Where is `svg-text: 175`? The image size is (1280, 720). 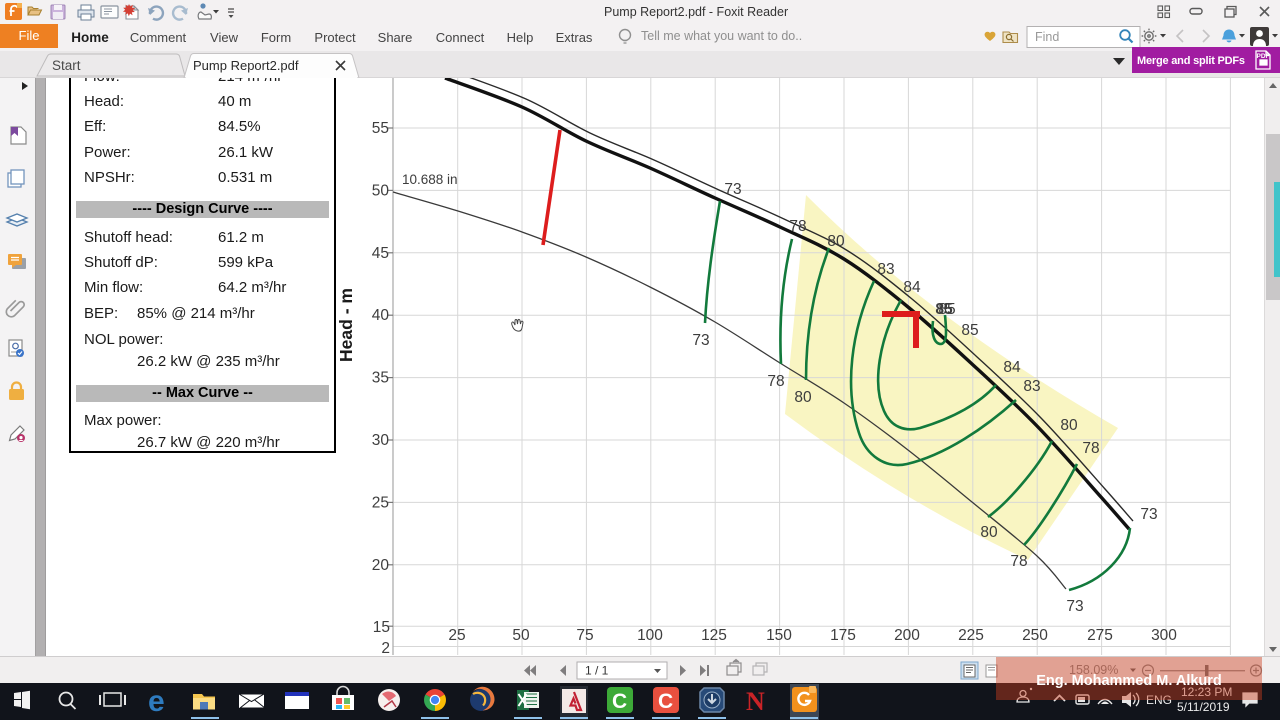 svg-text: 175 is located at coordinates (843, 635).